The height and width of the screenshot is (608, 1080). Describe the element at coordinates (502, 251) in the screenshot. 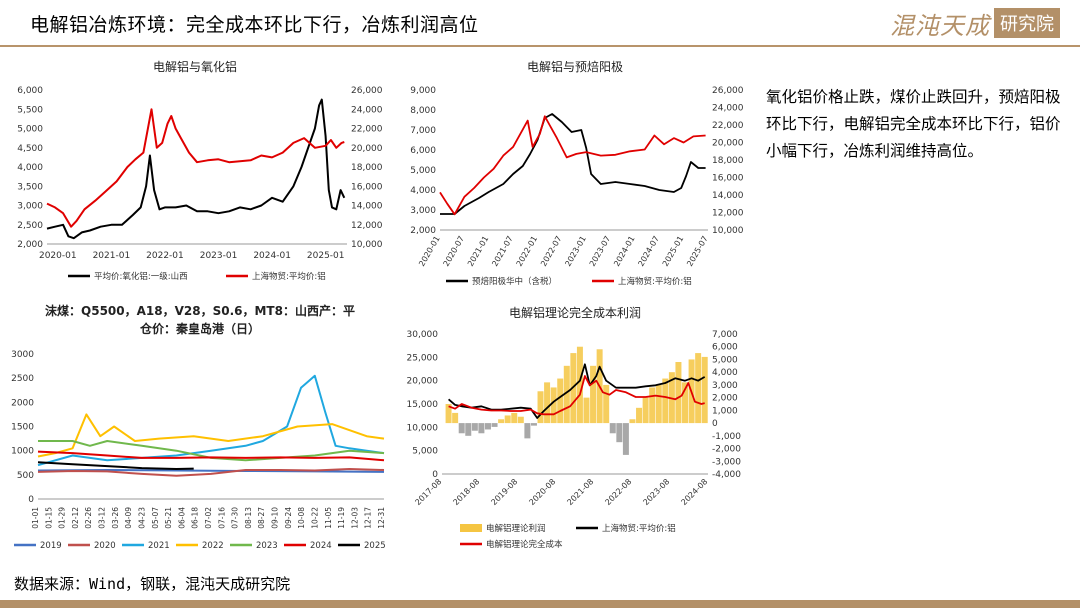

I see `x-tick-label: 2021-07` at that location.